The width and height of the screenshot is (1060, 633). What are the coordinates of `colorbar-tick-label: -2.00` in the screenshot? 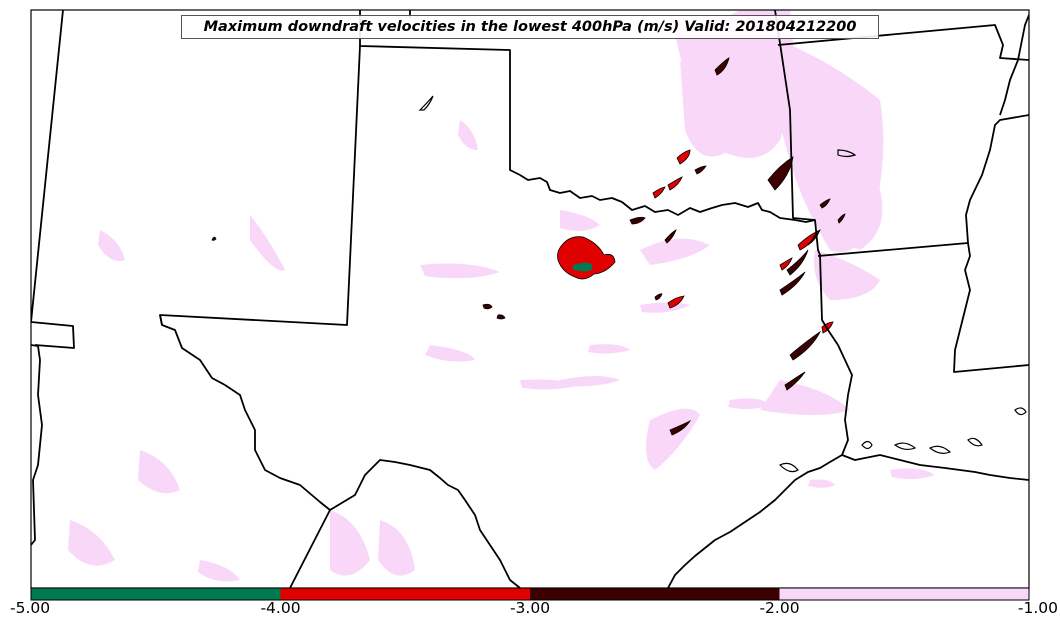 It's located at (779, 608).